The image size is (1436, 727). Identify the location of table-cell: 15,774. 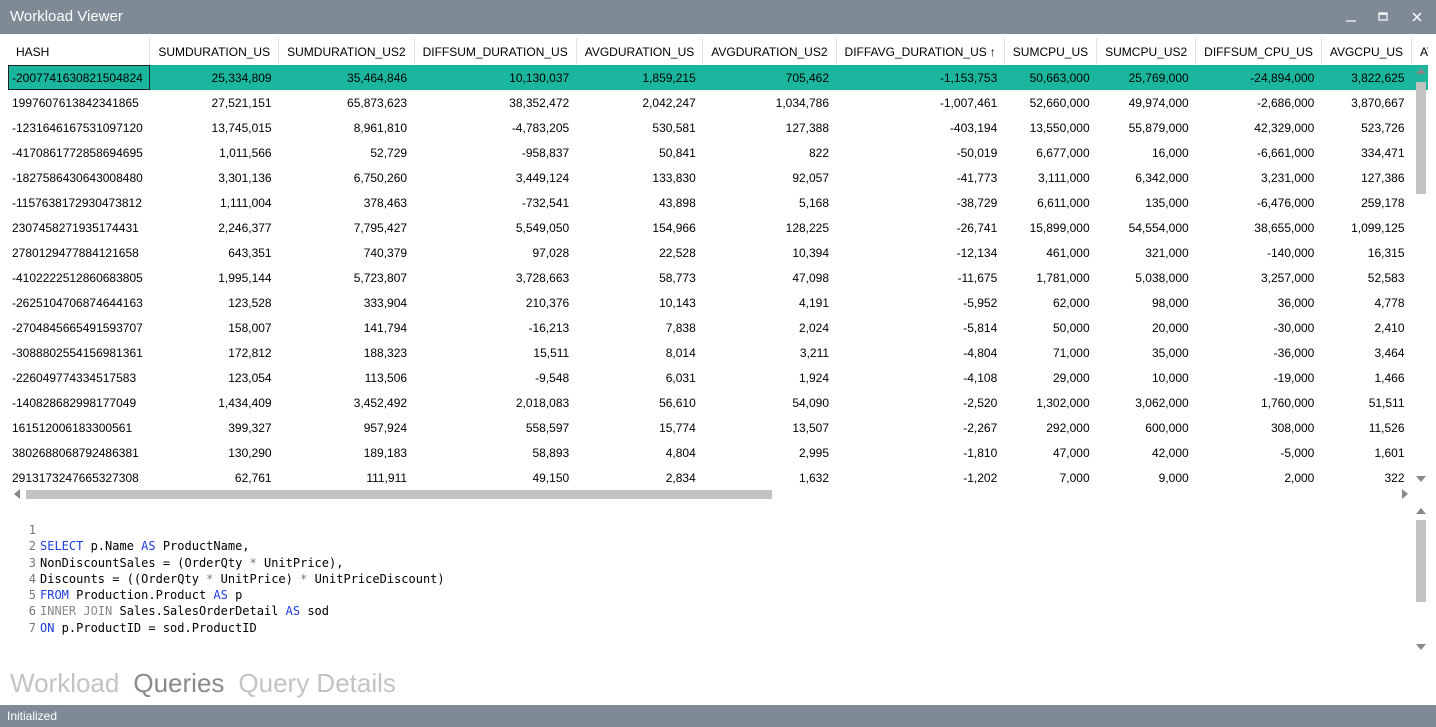
(677, 427).